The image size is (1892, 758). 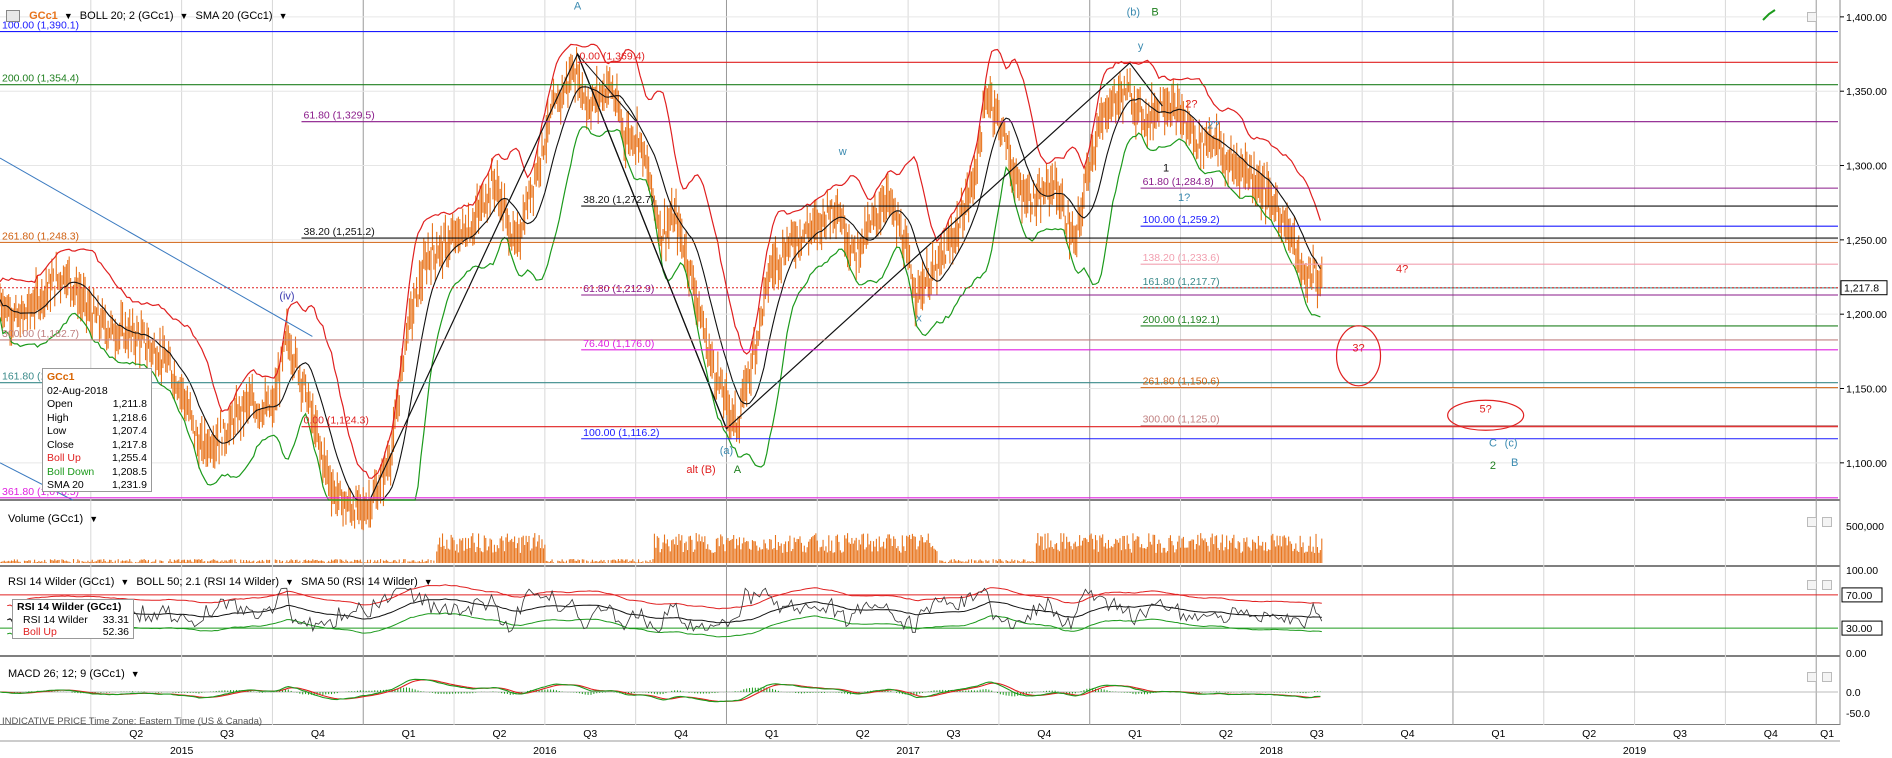 What do you see at coordinates (1272, 751) in the screenshot?
I see `year-label: 2018` at bounding box center [1272, 751].